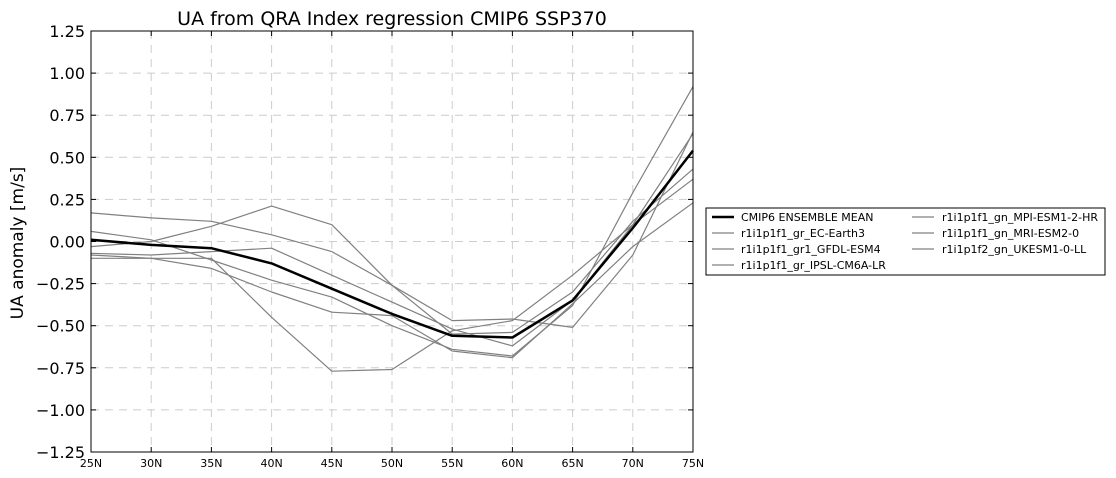 Image resolution: width=1116 pixels, height=478 pixels. Describe the element at coordinates (60, 368) in the screenshot. I see `y-tick-label: −0.75` at that location.